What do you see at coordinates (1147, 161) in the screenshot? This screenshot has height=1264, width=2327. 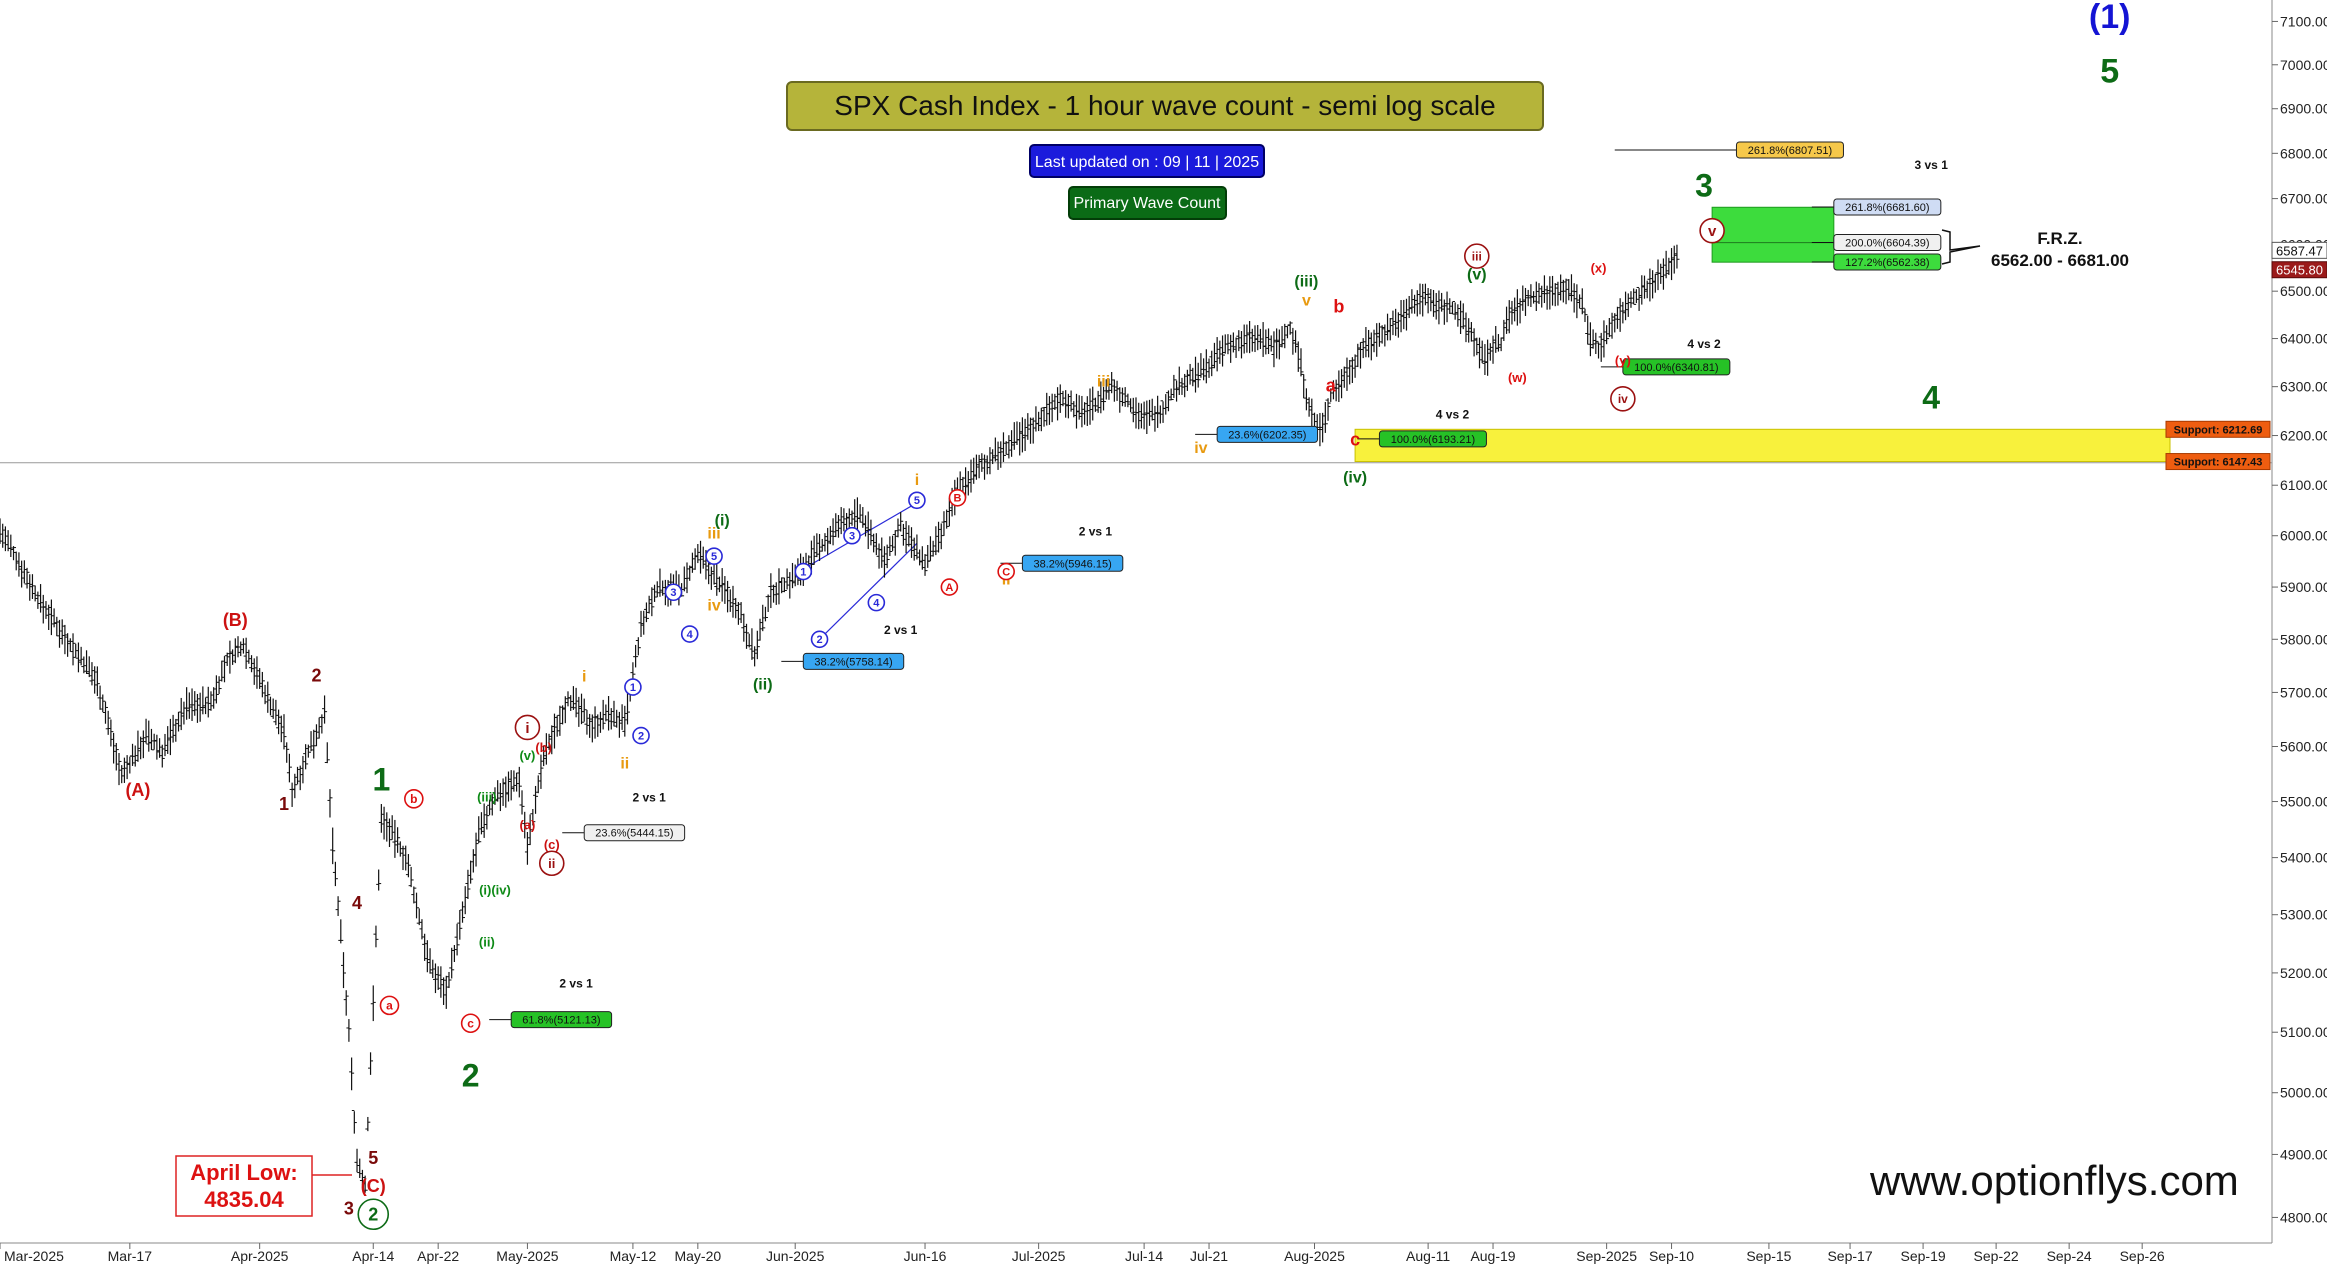 I see `updated-box` at bounding box center [1147, 161].